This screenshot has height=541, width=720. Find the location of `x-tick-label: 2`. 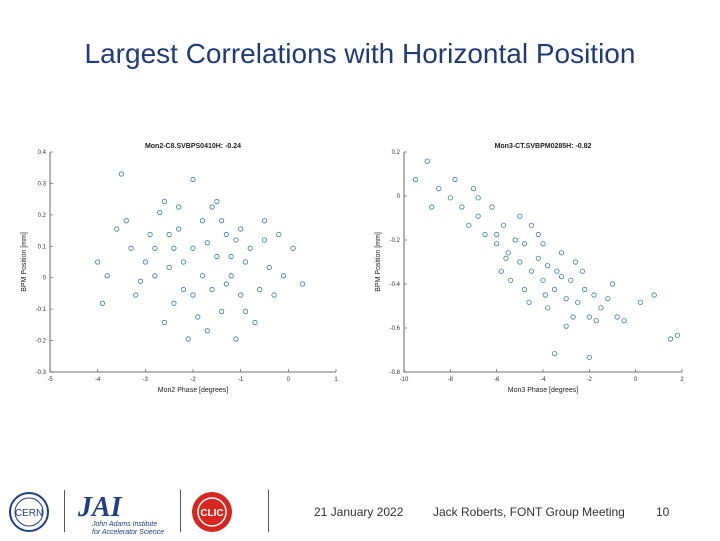

x-tick-label: 2 is located at coordinates (682, 380).